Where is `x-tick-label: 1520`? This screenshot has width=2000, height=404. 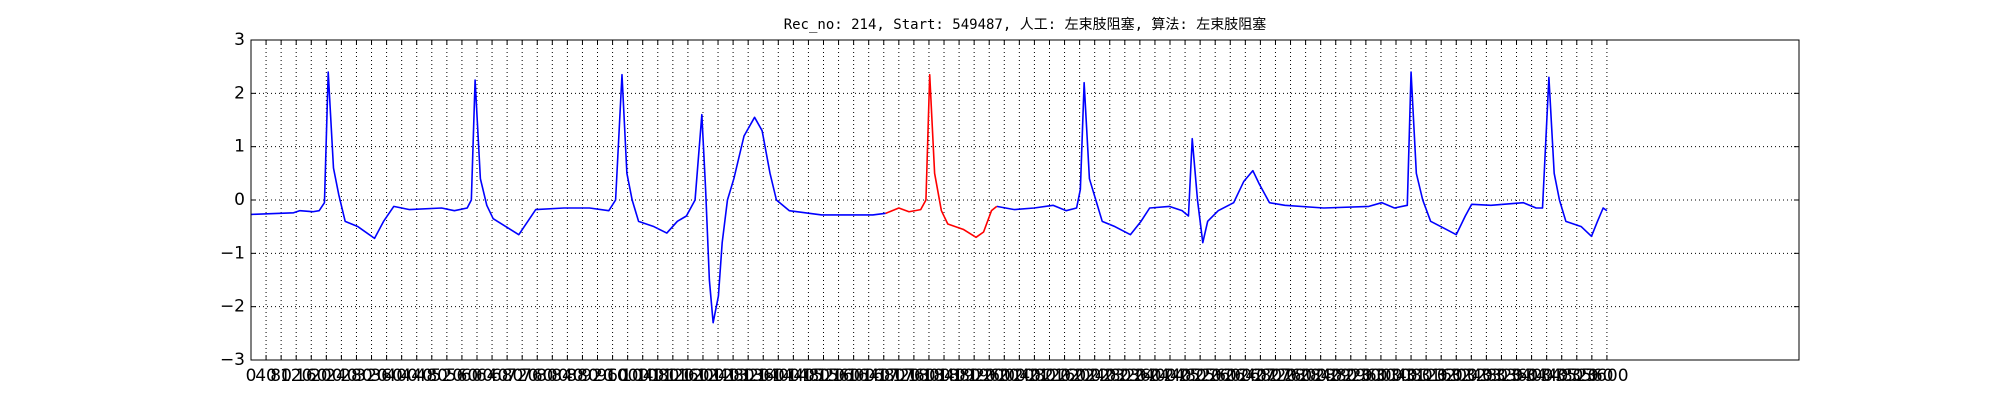
x-tick-label: 1520 is located at coordinates (823, 376).